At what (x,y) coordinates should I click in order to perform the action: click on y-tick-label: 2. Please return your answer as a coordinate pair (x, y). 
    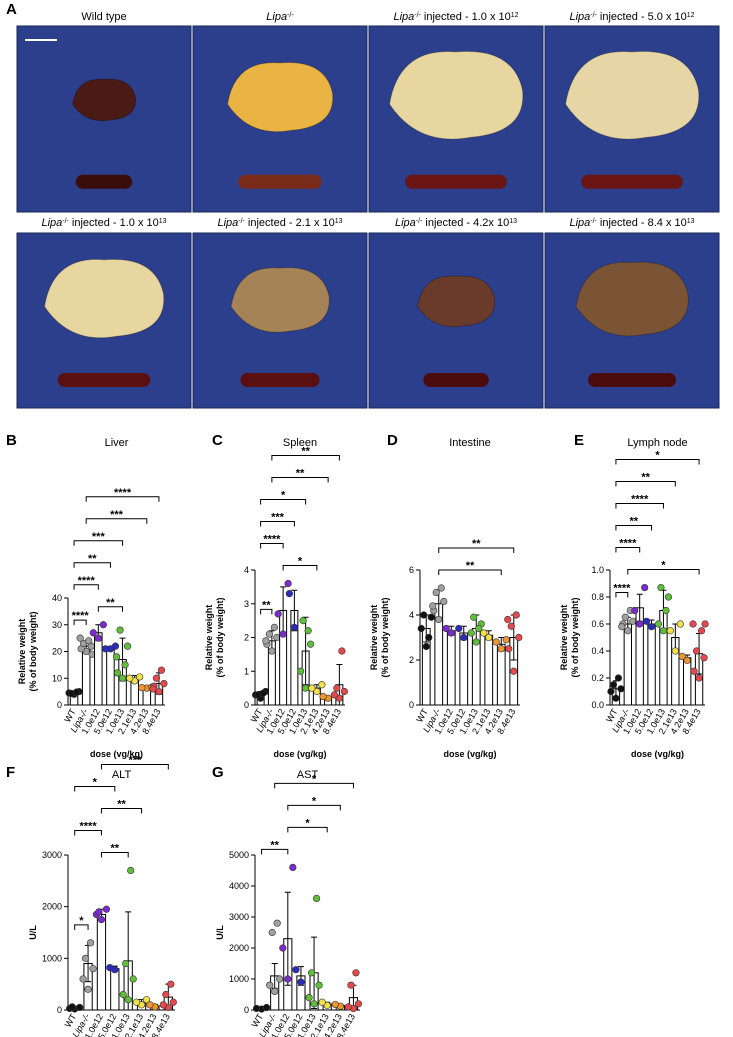
    Looking at the image, I should click on (246, 638).